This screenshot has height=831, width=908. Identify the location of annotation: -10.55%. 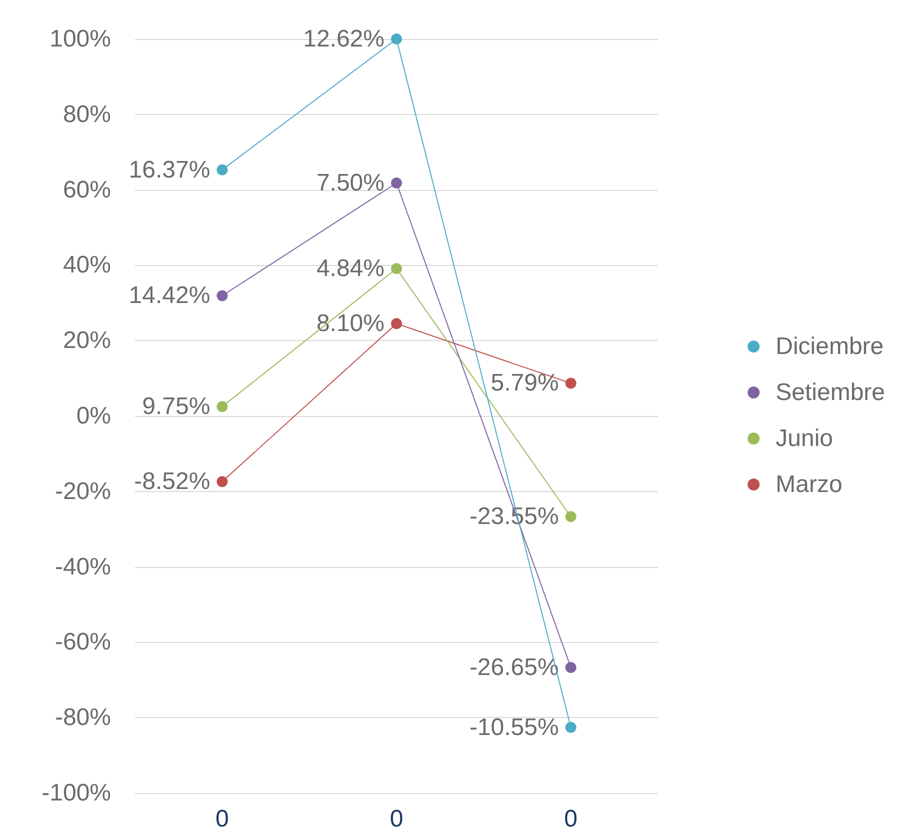
(514, 727).